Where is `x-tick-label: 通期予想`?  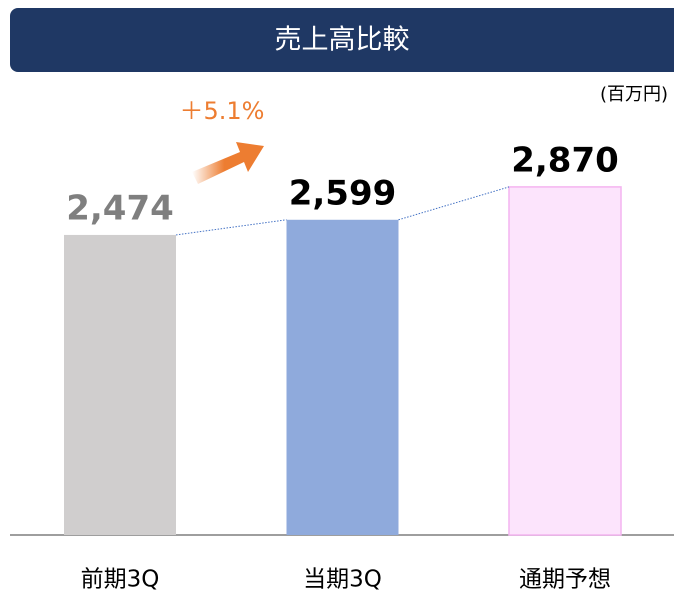 x-tick-label: 通期予想 is located at coordinates (565, 580).